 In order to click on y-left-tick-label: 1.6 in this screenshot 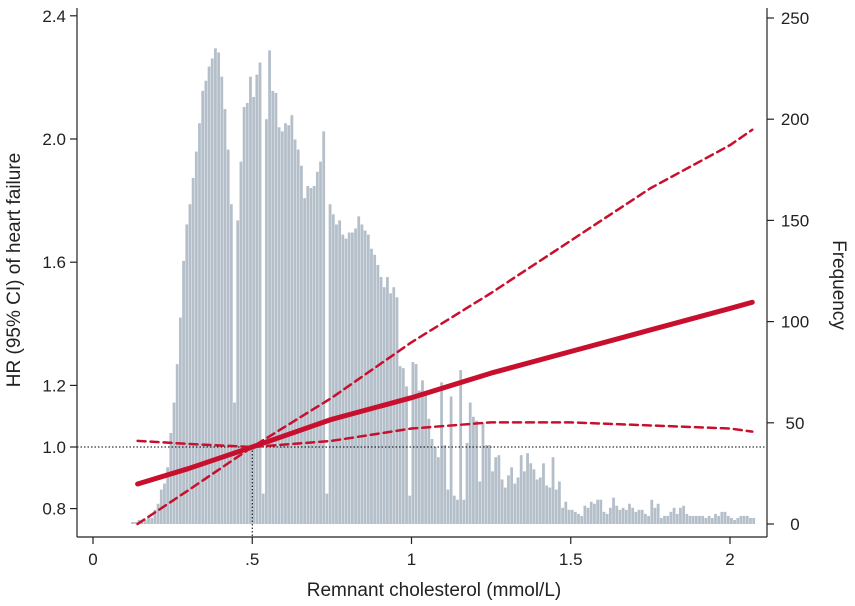, I will do `click(54, 262)`.